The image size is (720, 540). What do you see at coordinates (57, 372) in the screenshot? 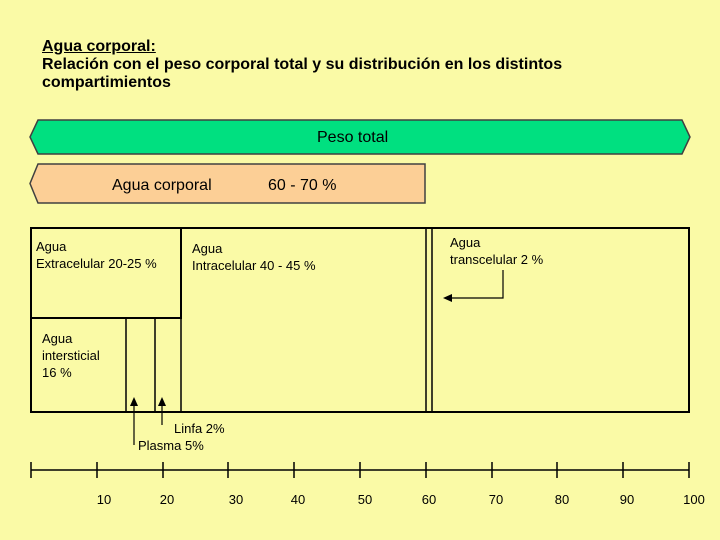
I see `intersticial-line-3: 16 %` at bounding box center [57, 372].